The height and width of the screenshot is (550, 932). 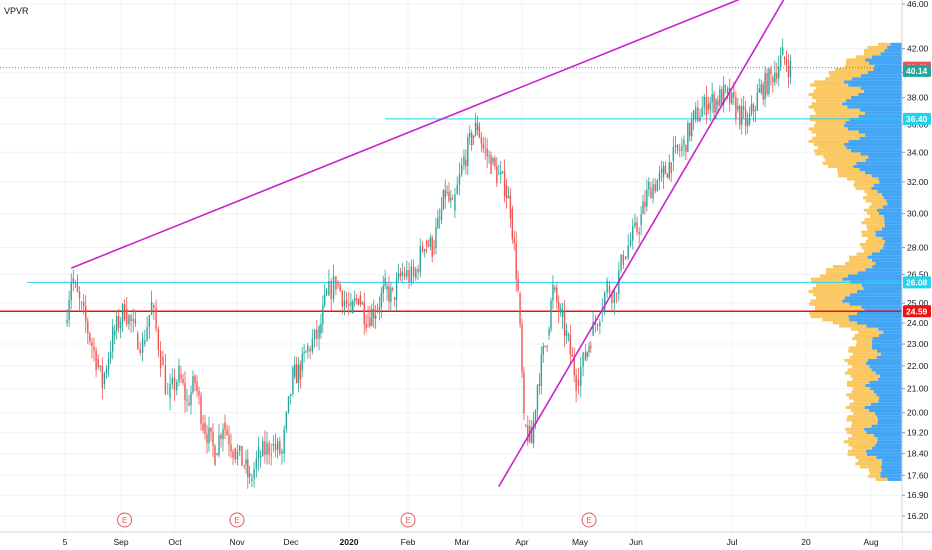 What do you see at coordinates (462, 542) in the screenshot?
I see `x-tick-label: Mar` at bounding box center [462, 542].